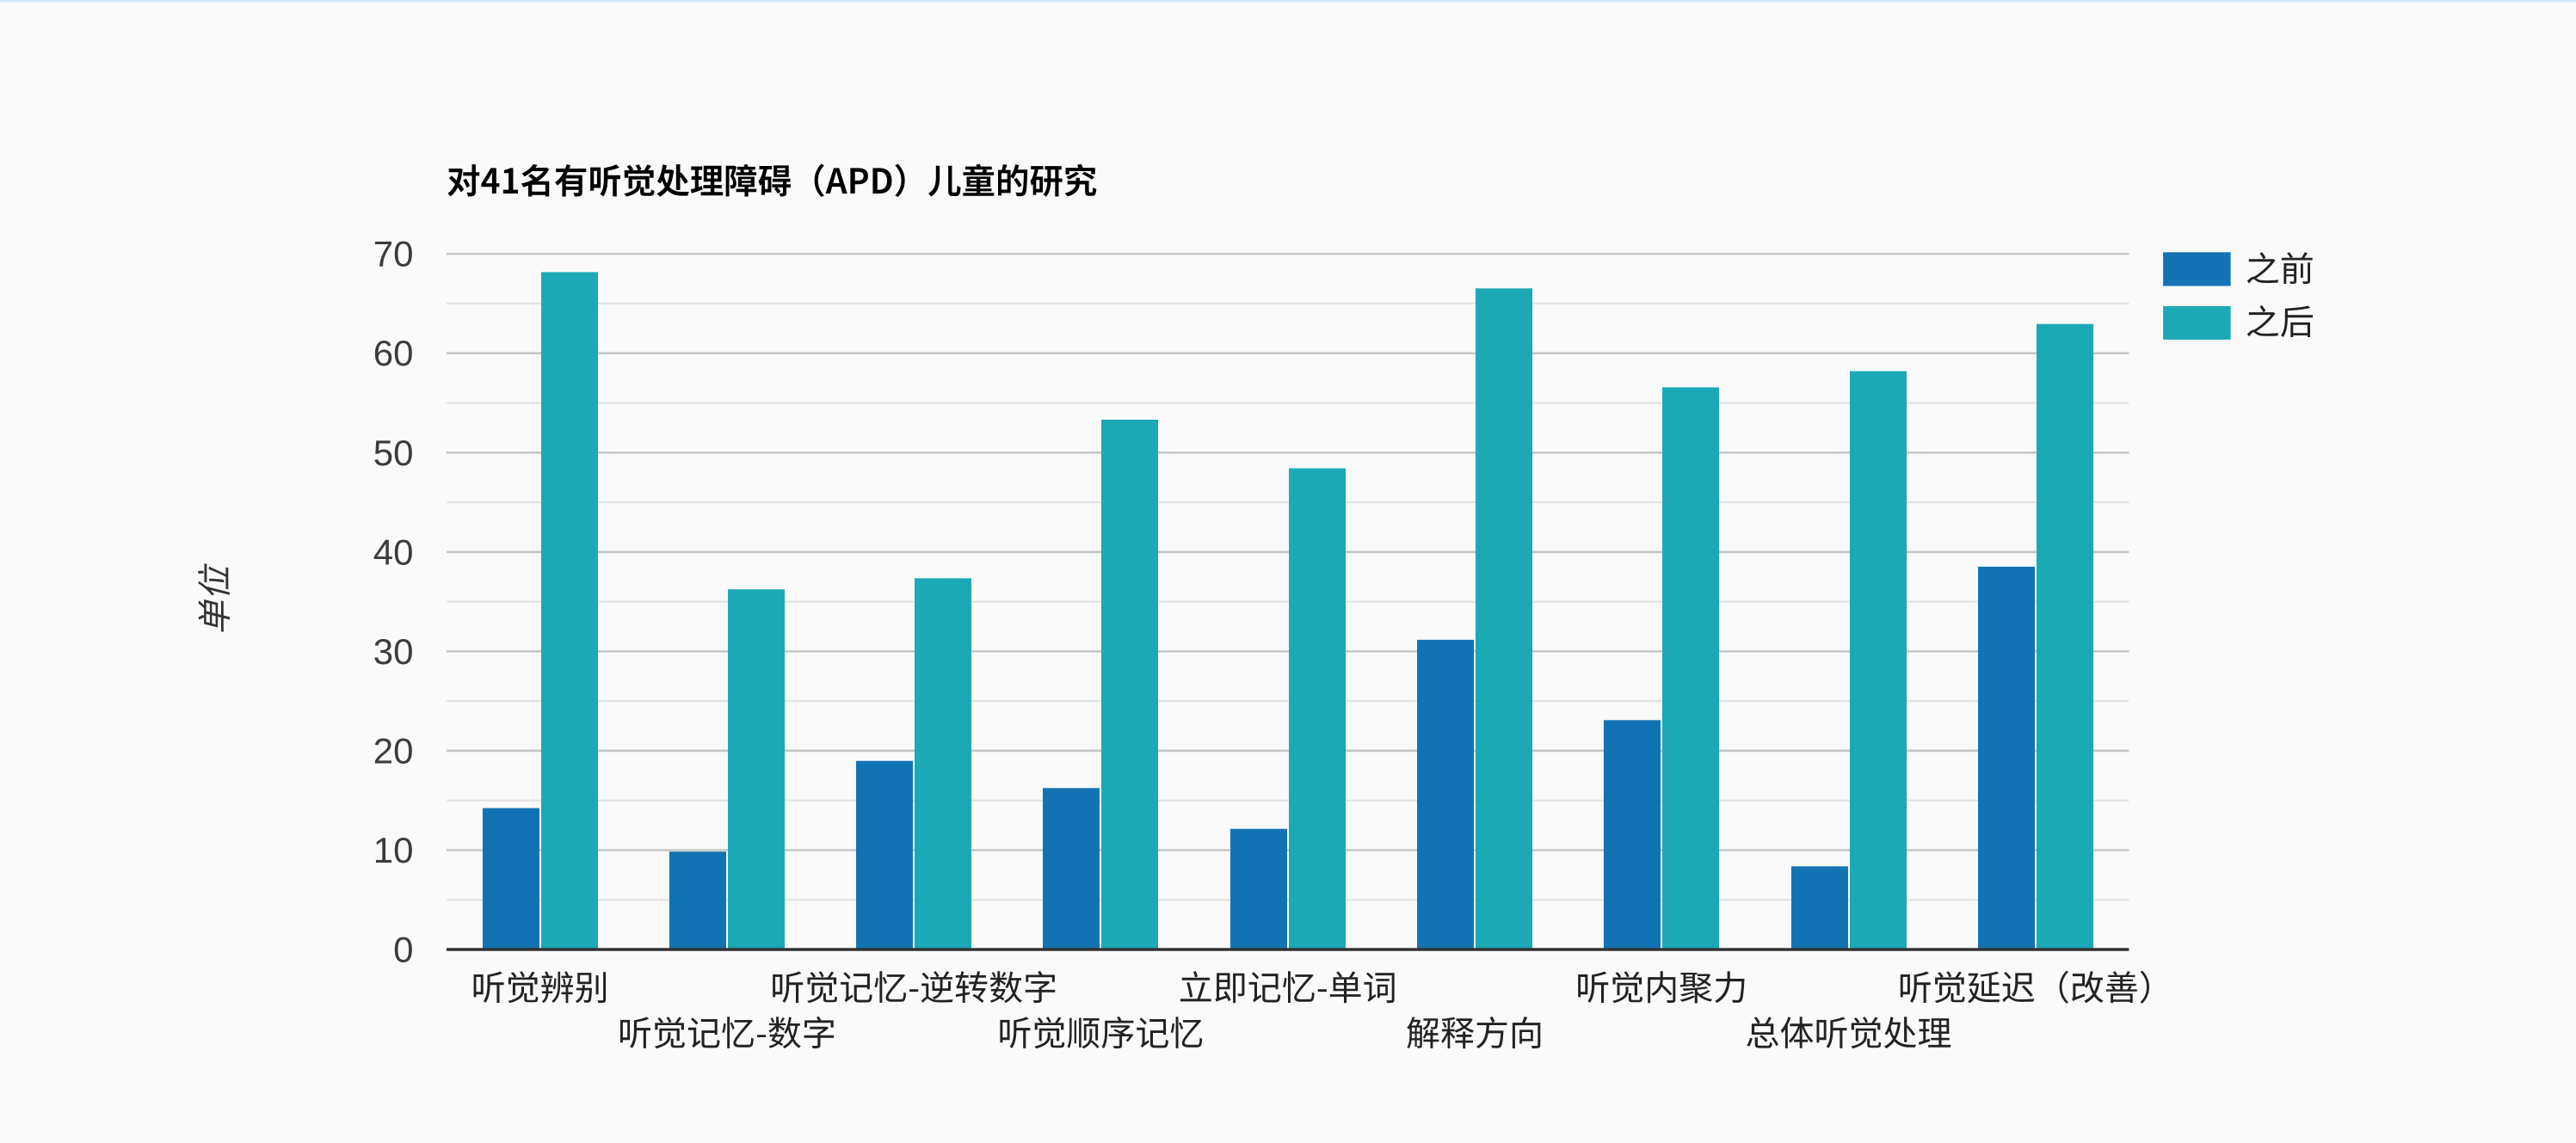  I want to click on svg-text: 60, so click(394, 353).